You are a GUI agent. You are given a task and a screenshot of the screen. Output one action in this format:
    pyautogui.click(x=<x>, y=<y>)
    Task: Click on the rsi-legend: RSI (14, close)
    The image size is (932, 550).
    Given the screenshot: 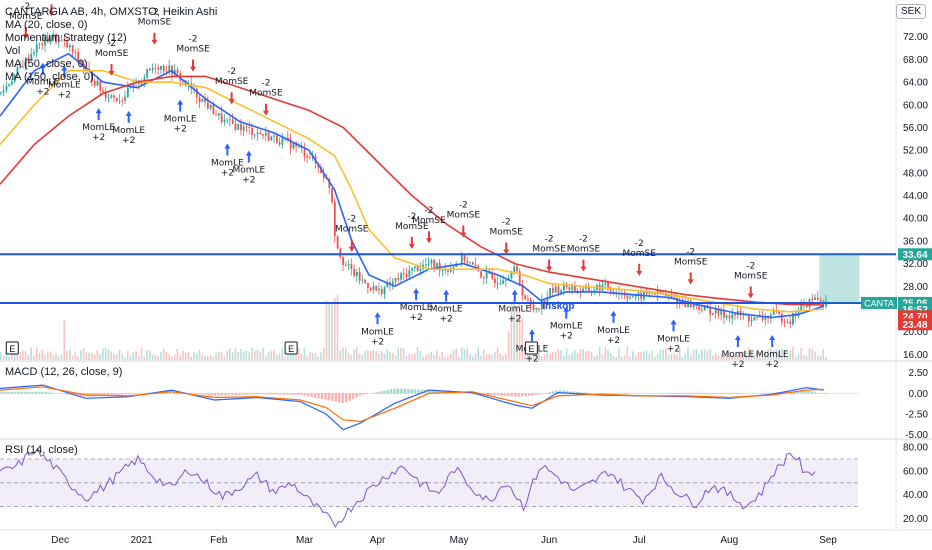 What is the action you would take?
    pyautogui.click(x=41, y=450)
    